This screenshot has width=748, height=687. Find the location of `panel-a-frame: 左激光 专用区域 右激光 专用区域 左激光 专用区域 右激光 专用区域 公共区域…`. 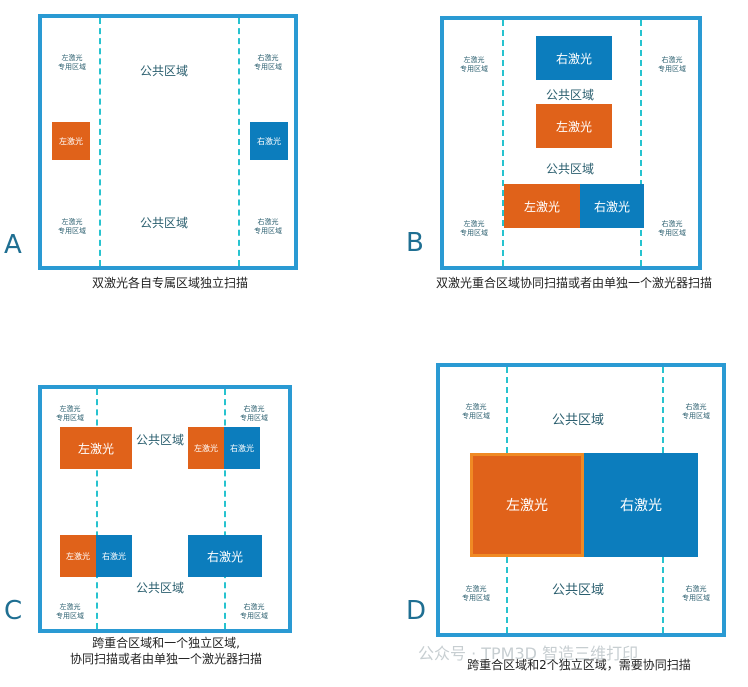

panel-a-frame: 左激光 专用区域 右激光 专用区域 左激光 专用区域 右激光 专用区域 公共区域… is located at coordinates (168, 142).